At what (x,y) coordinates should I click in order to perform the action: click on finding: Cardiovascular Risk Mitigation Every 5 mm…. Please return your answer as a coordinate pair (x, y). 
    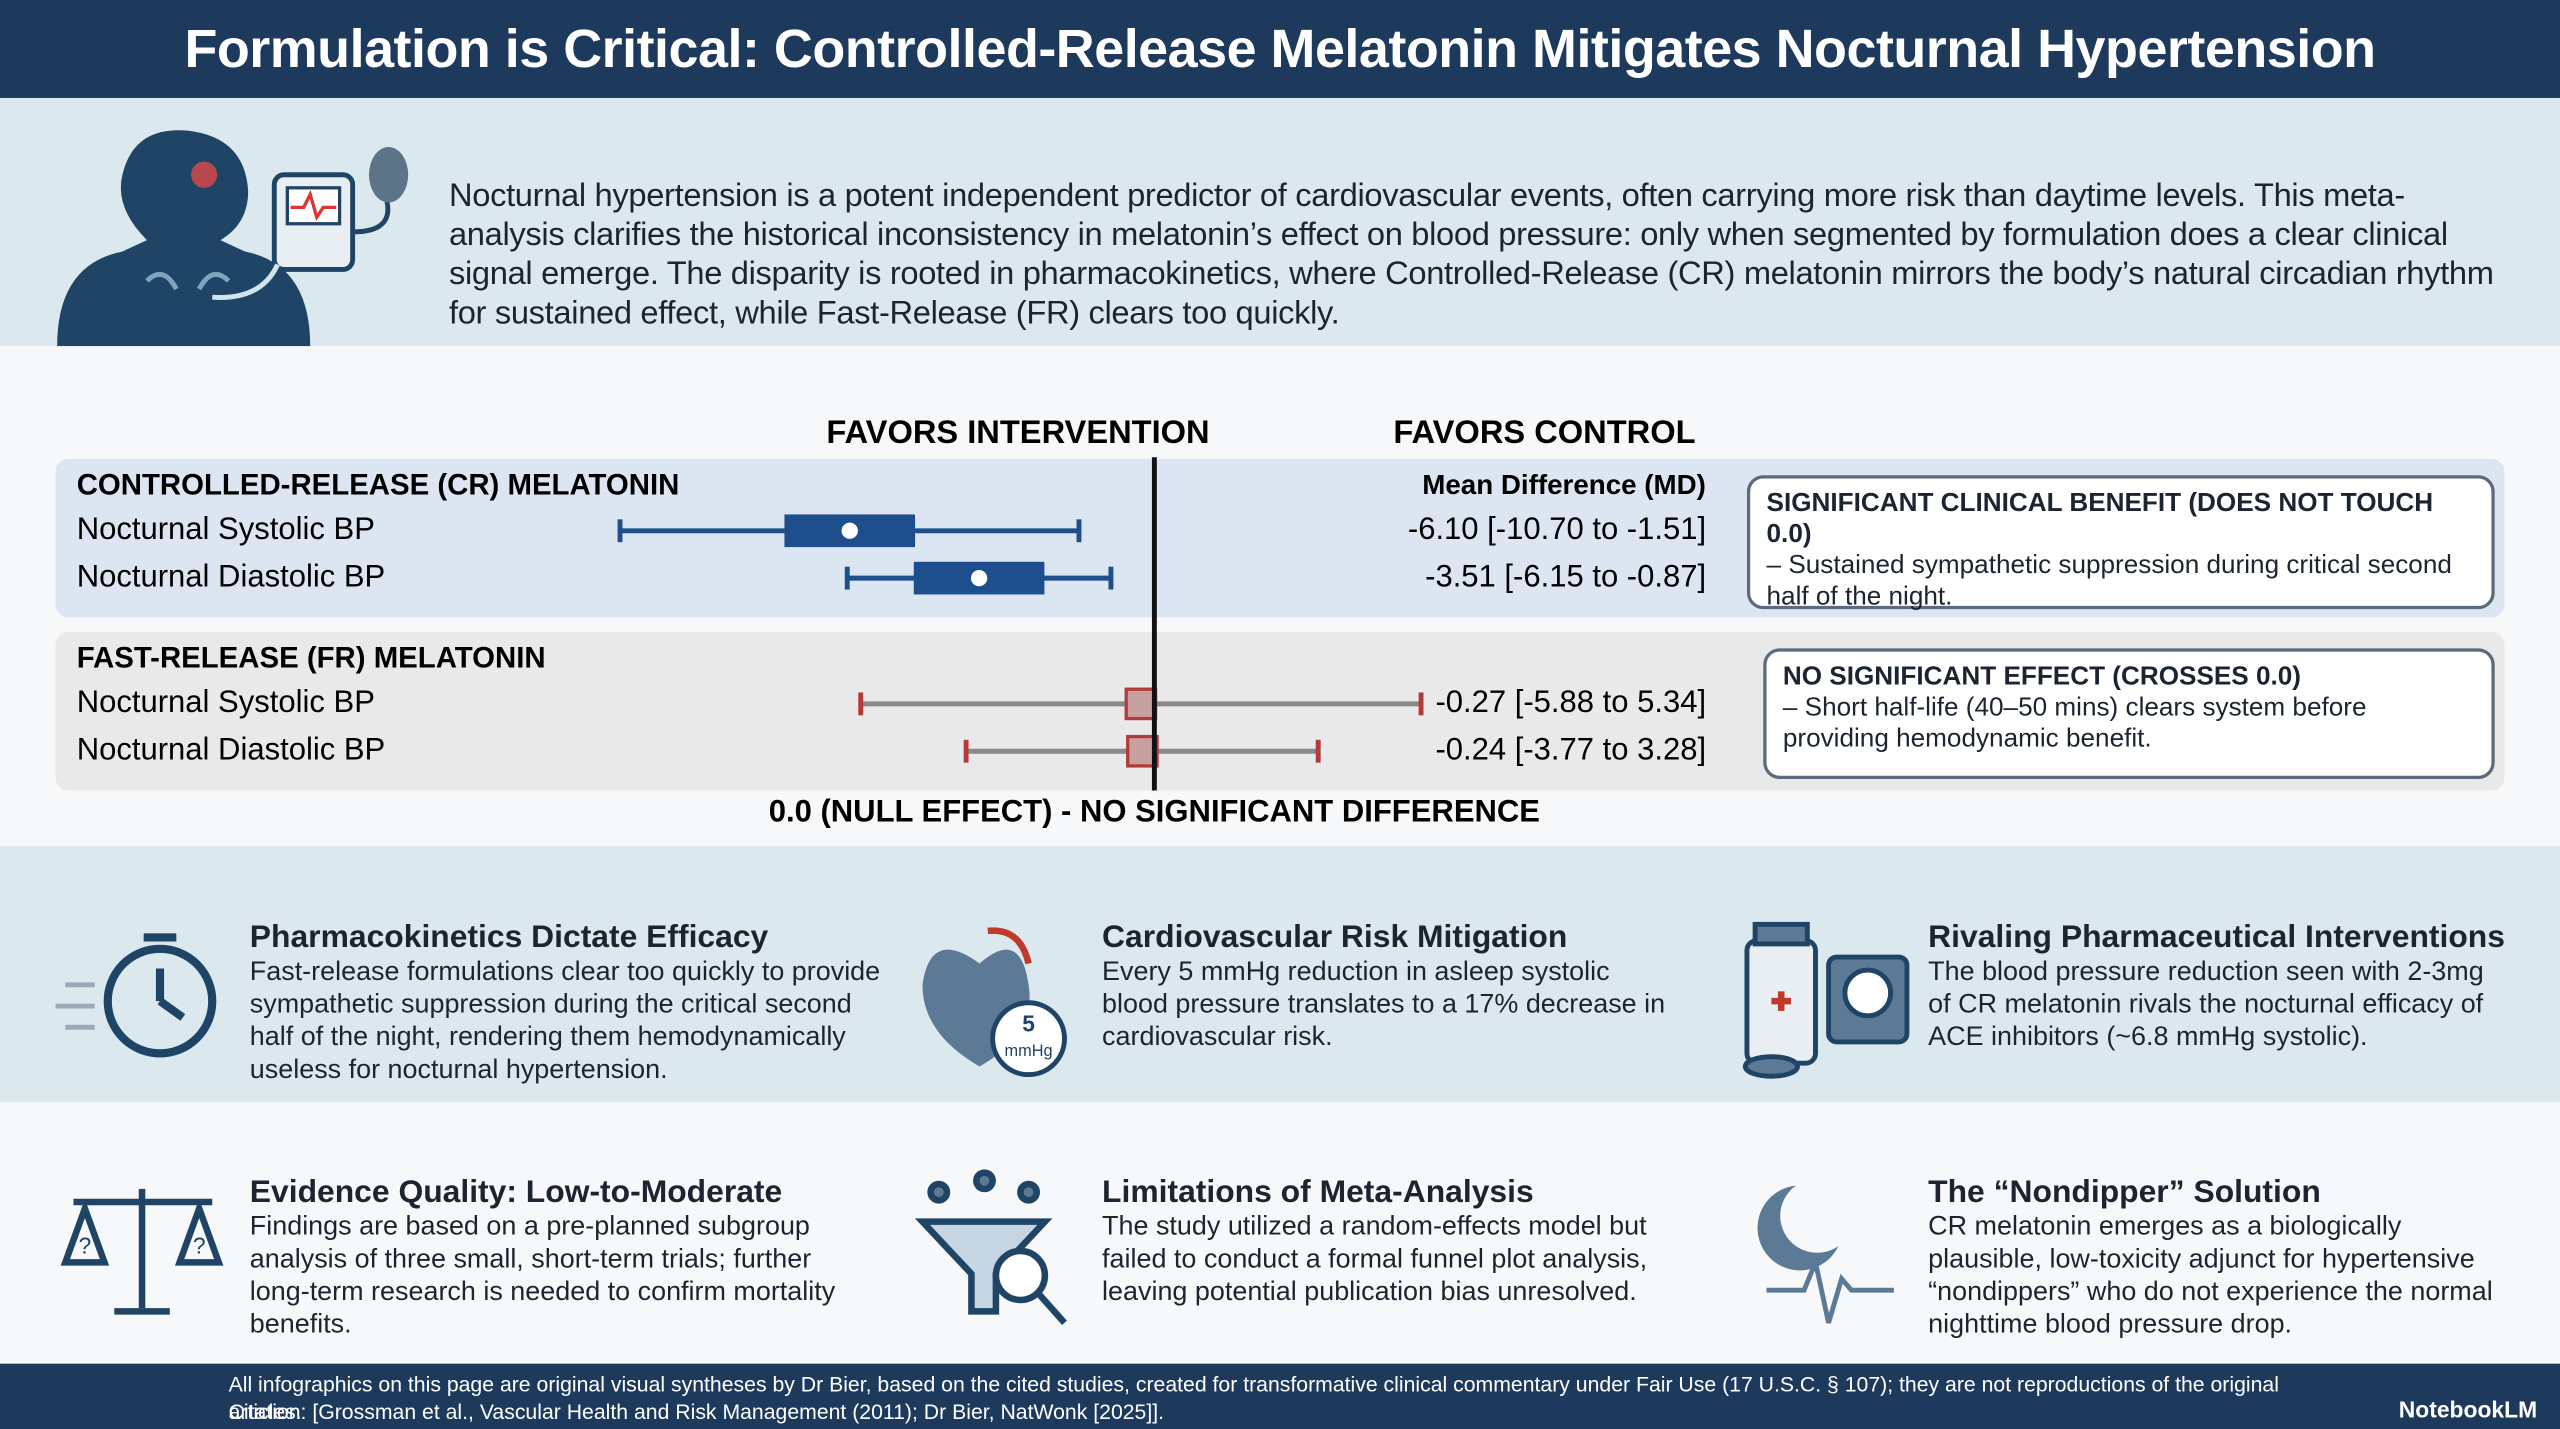
    Looking at the image, I should click on (1383, 986).